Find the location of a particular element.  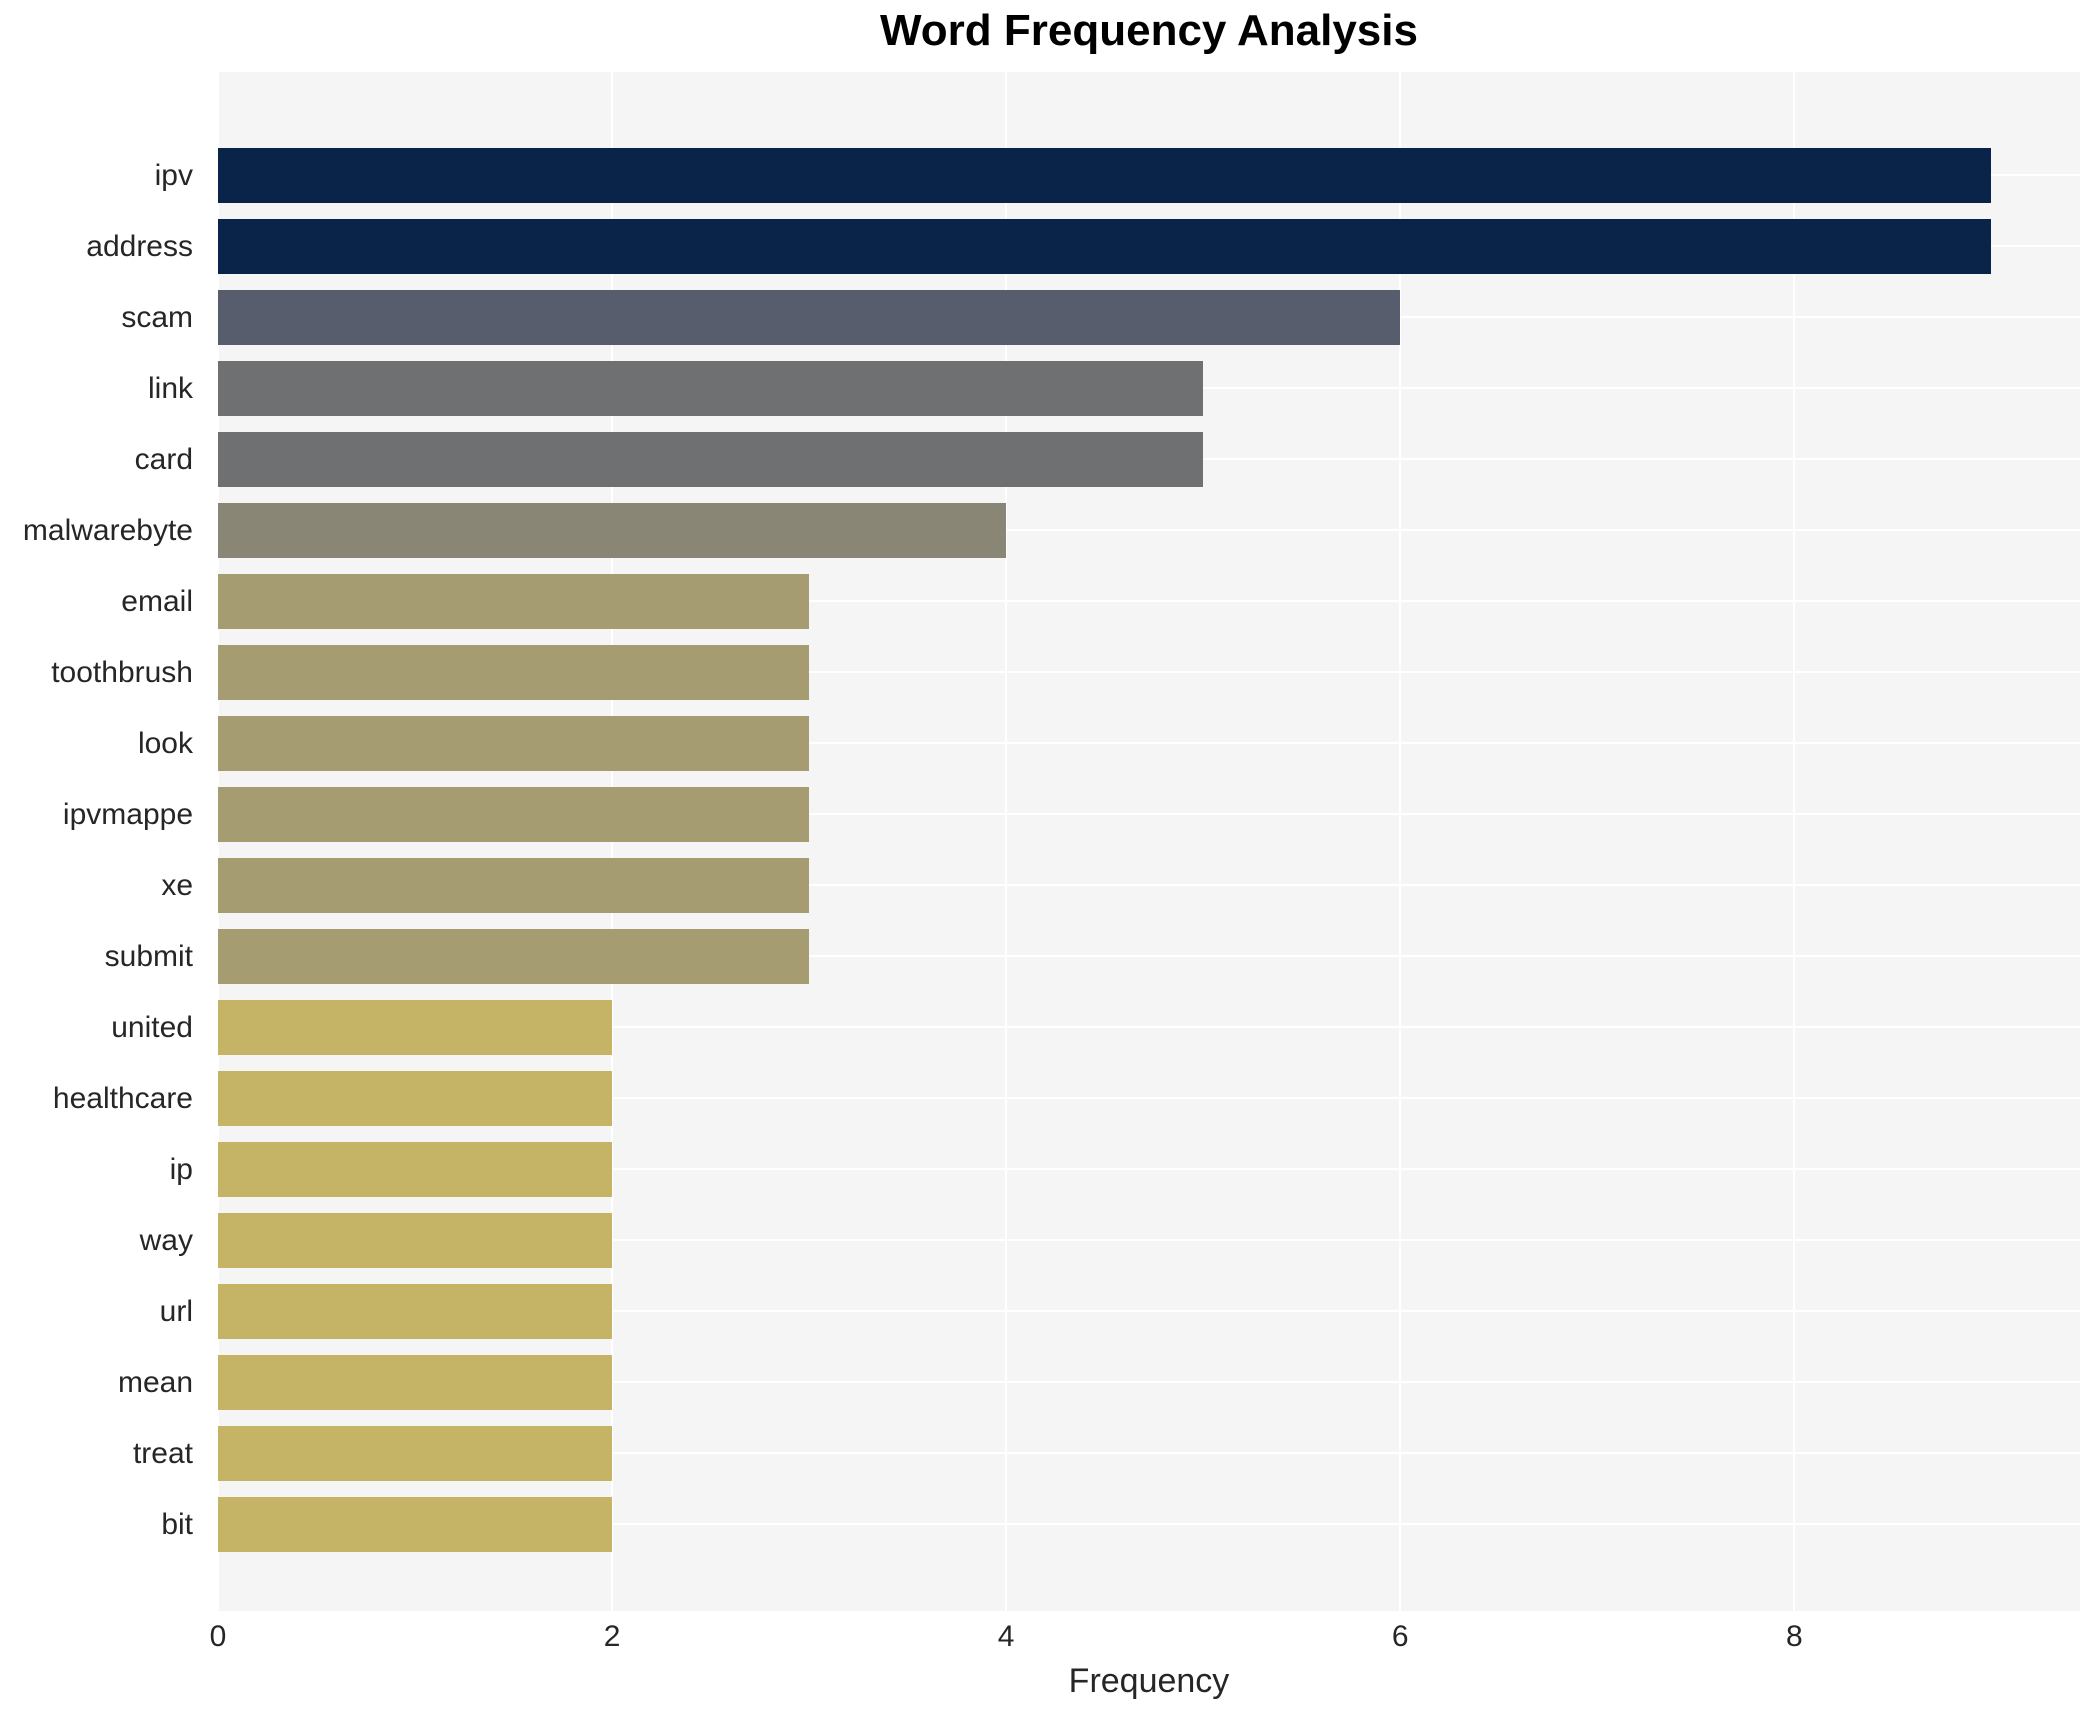

y-tick-label-mean: mean is located at coordinates (155, 1382).